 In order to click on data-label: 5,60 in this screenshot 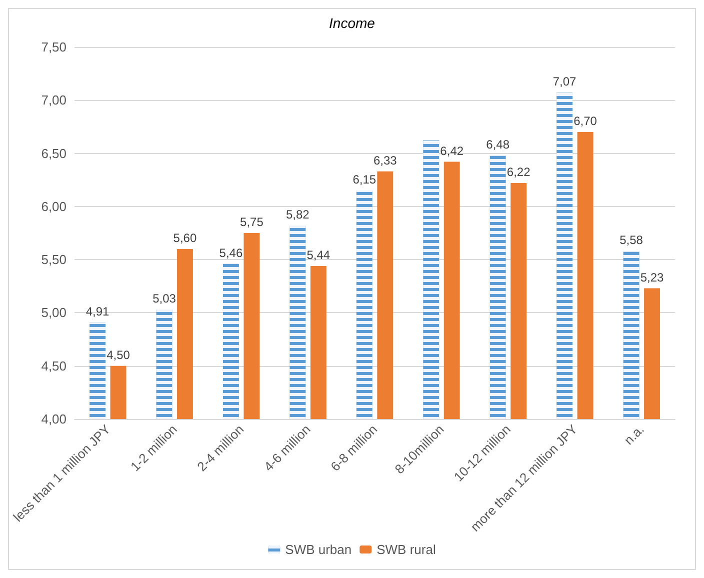, I will do `click(185, 237)`.